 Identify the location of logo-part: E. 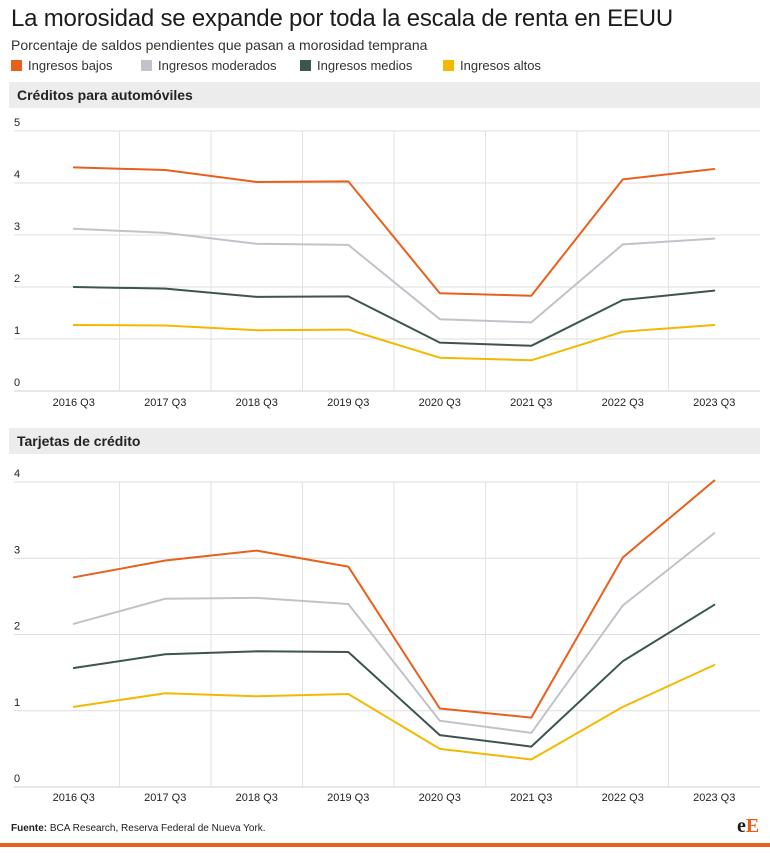
(752, 826).